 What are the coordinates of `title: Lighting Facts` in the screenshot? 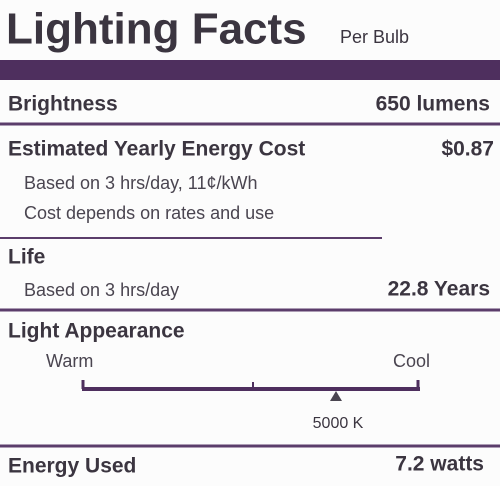 It's located at (156, 29).